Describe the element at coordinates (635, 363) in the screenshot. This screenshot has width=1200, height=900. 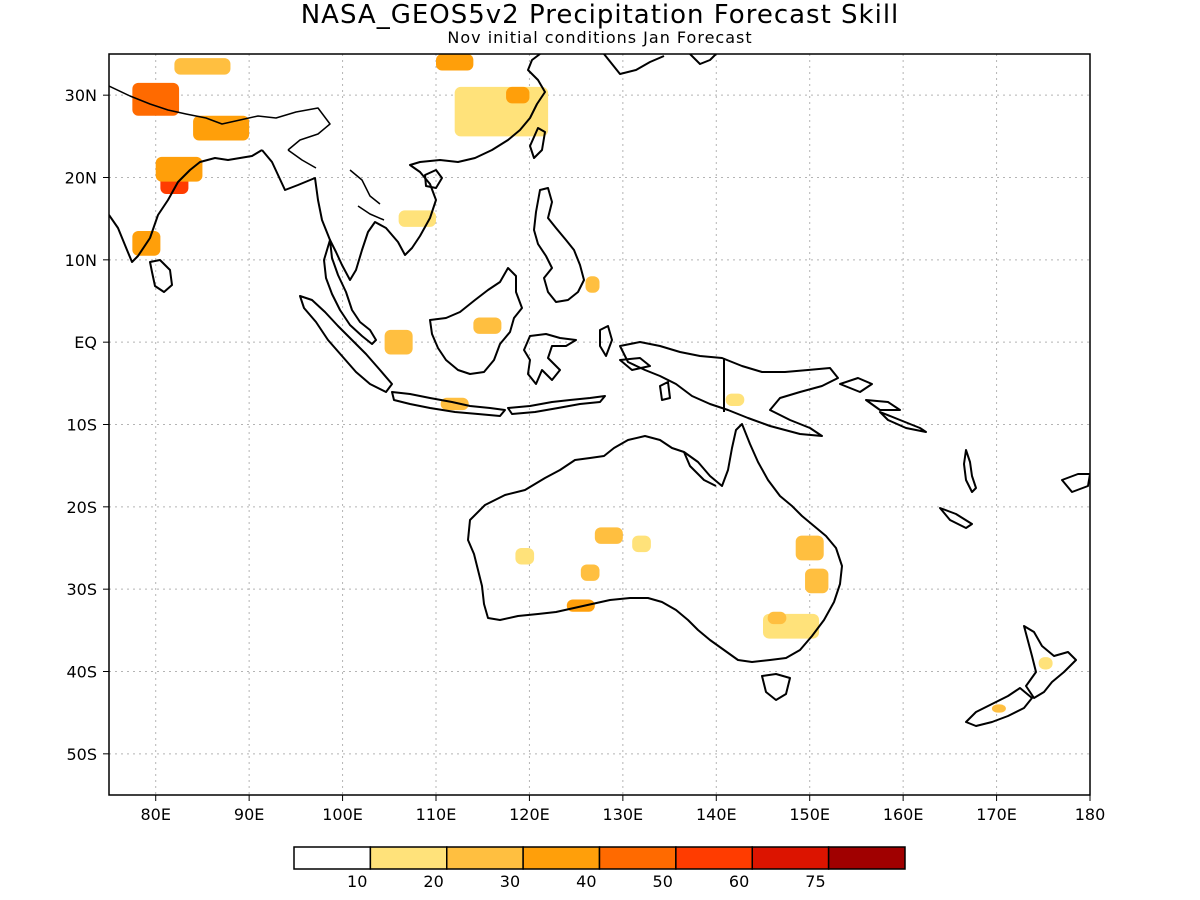
I see `maluku-coastline` at that location.